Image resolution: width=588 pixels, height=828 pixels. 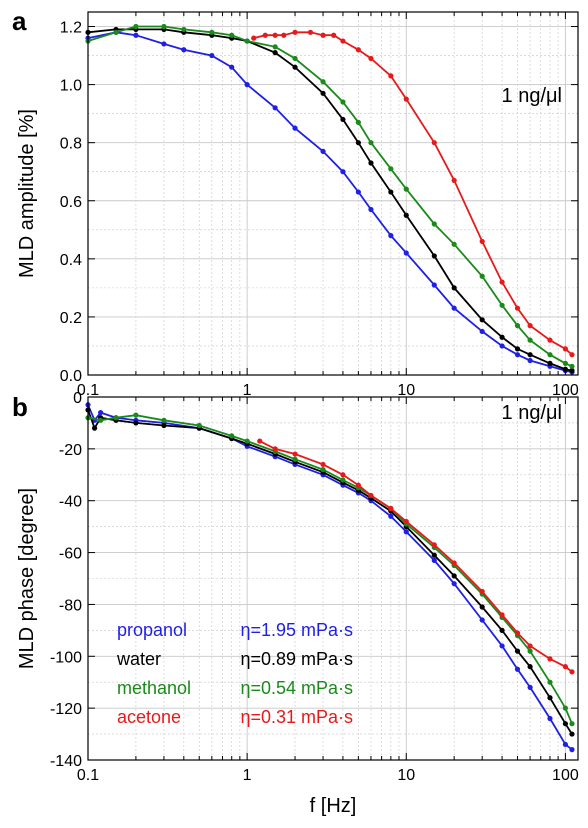 I want to click on legend-viscosity-acetone: η=0.31 mPa·s, so click(x=296, y=717).